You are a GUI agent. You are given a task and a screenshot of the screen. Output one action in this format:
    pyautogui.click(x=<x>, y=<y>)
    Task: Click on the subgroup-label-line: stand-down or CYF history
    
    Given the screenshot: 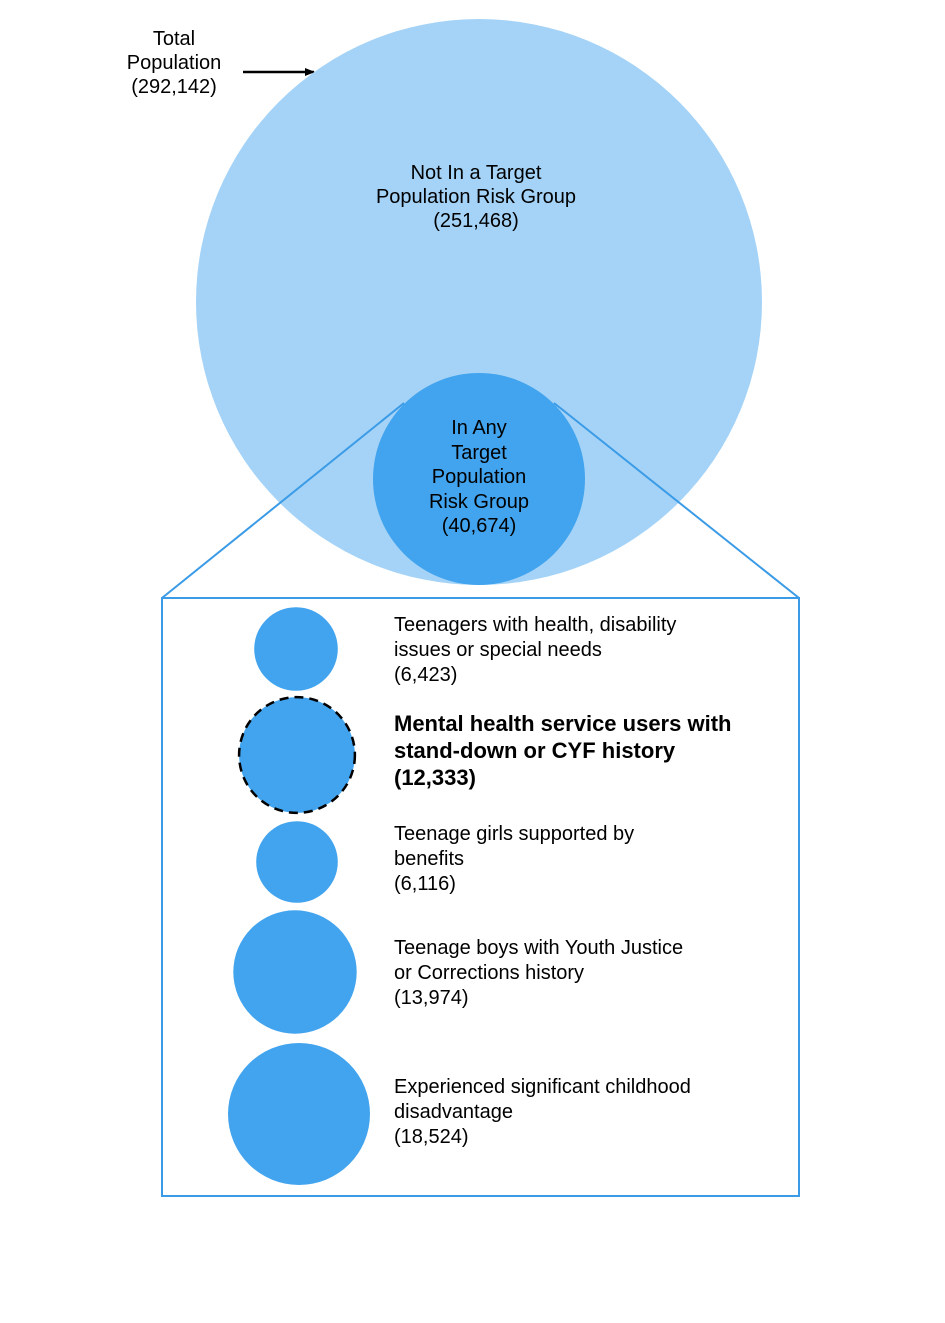 What is the action you would take?
    pyautogui.click(x=535, y=750)
    